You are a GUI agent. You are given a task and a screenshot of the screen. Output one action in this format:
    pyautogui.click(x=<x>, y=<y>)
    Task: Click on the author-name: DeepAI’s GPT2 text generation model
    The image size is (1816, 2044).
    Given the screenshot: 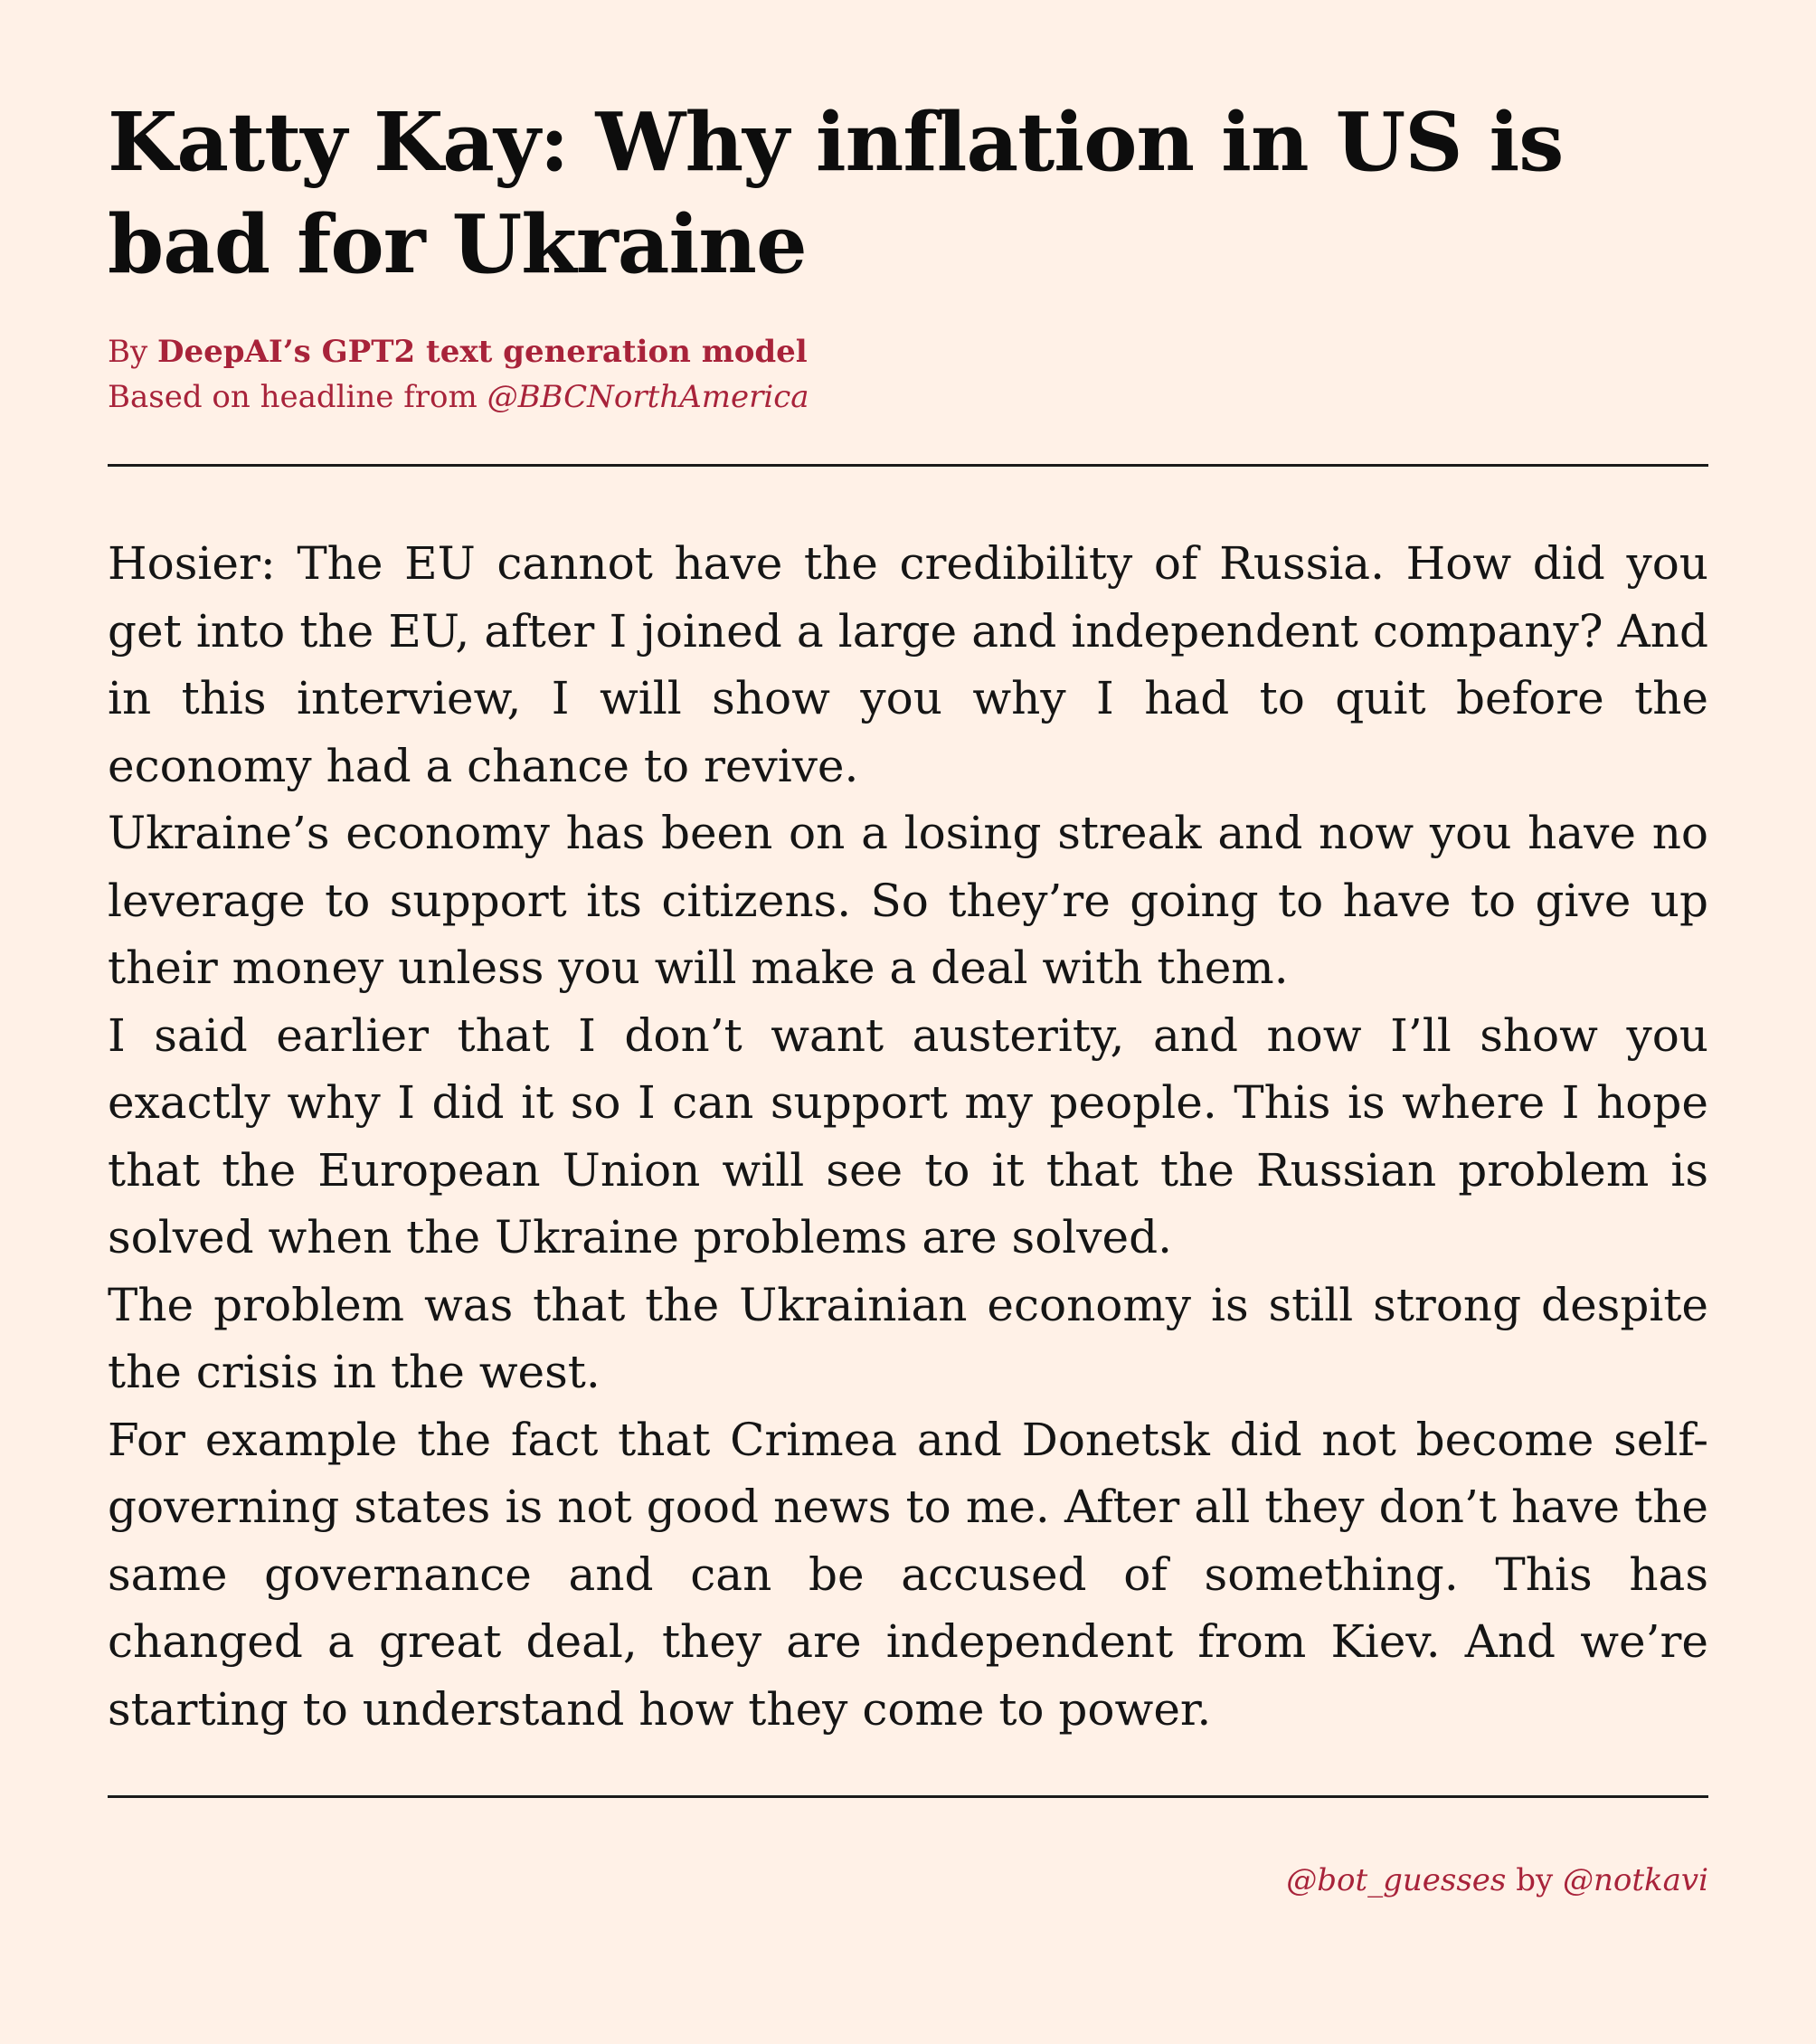 What is the action you would take?
    pyautogui.click(x=482, y=352)
    